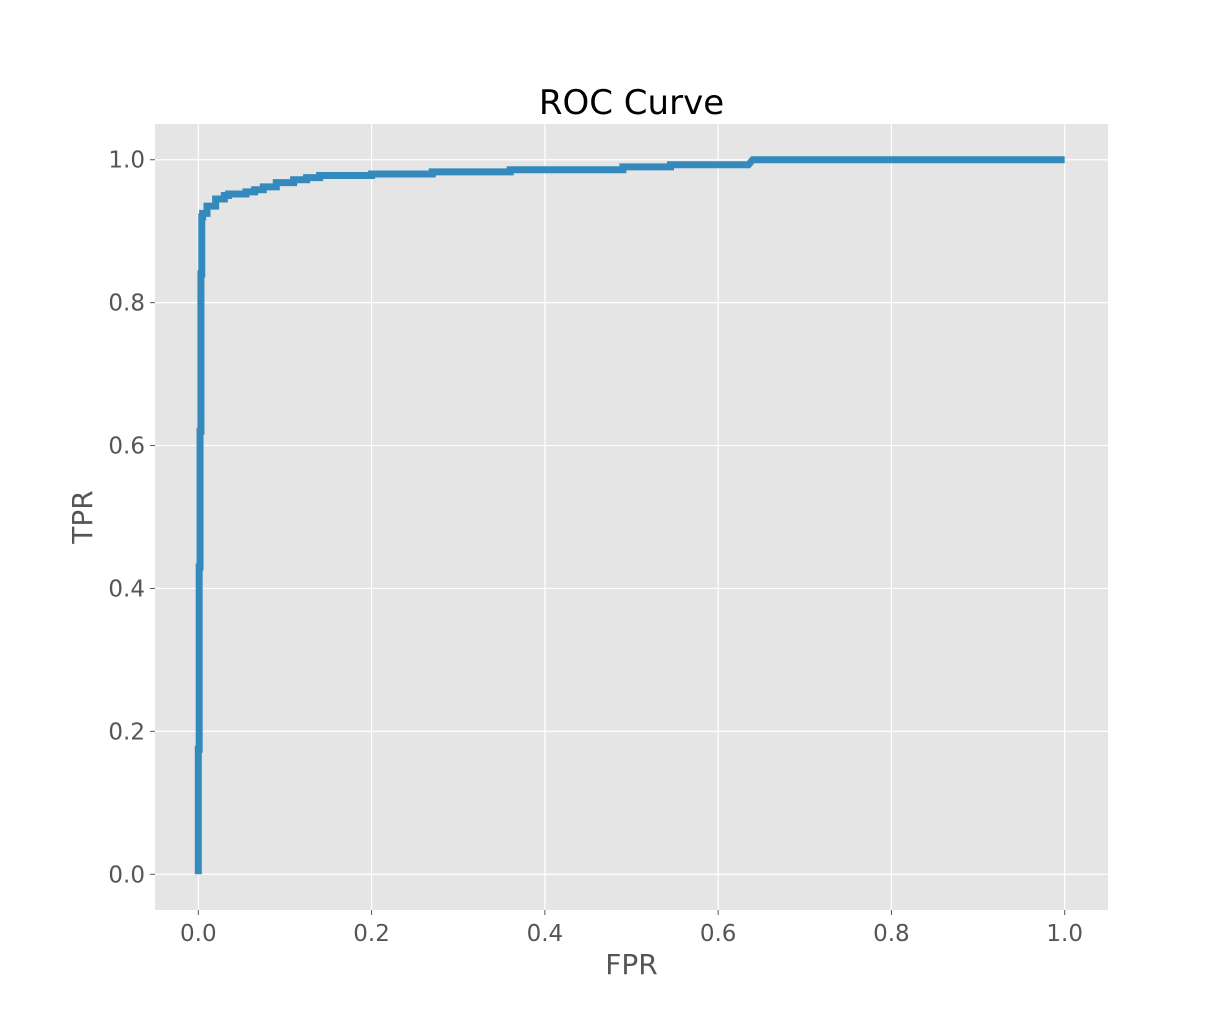 The height and width of the screenshot is (1024, 1232). I want to click on x-tick-label: 0.6, so click(718, 934).